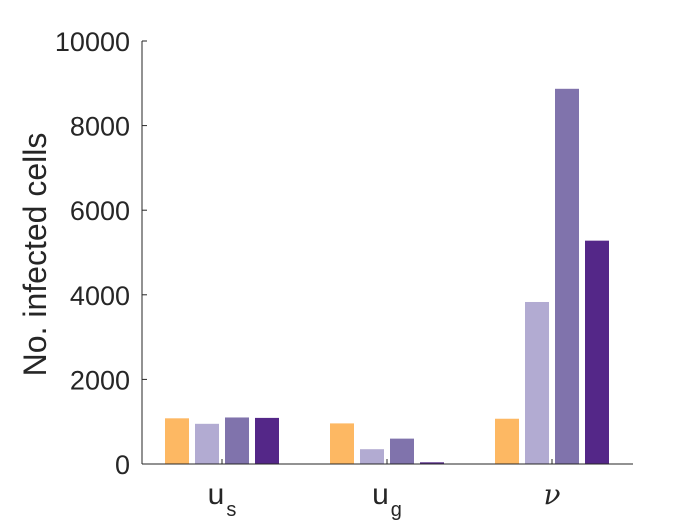 This screenshot has height=525, width=700. I want to click on y-tick-label: 8000, so click(100, 127).